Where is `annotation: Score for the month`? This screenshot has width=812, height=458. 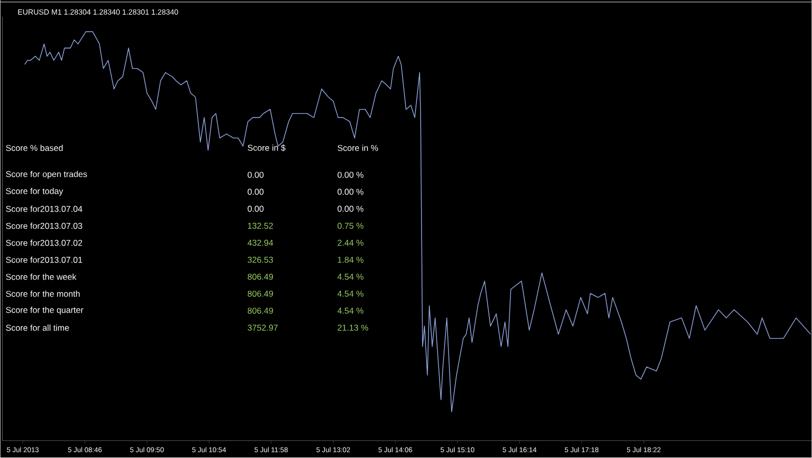
annotation: Score for the month is located at coordinates (43, 294).